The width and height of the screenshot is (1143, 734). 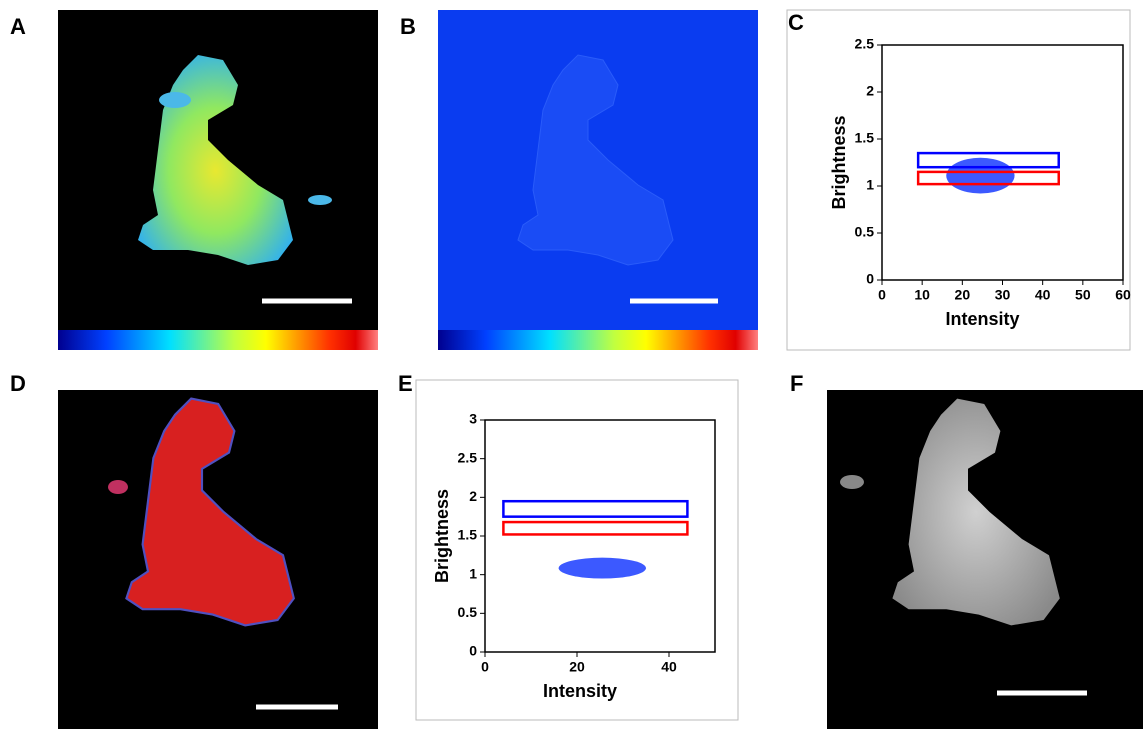 I want to click on y-tick-label: 3, so click(x=473, y=419).